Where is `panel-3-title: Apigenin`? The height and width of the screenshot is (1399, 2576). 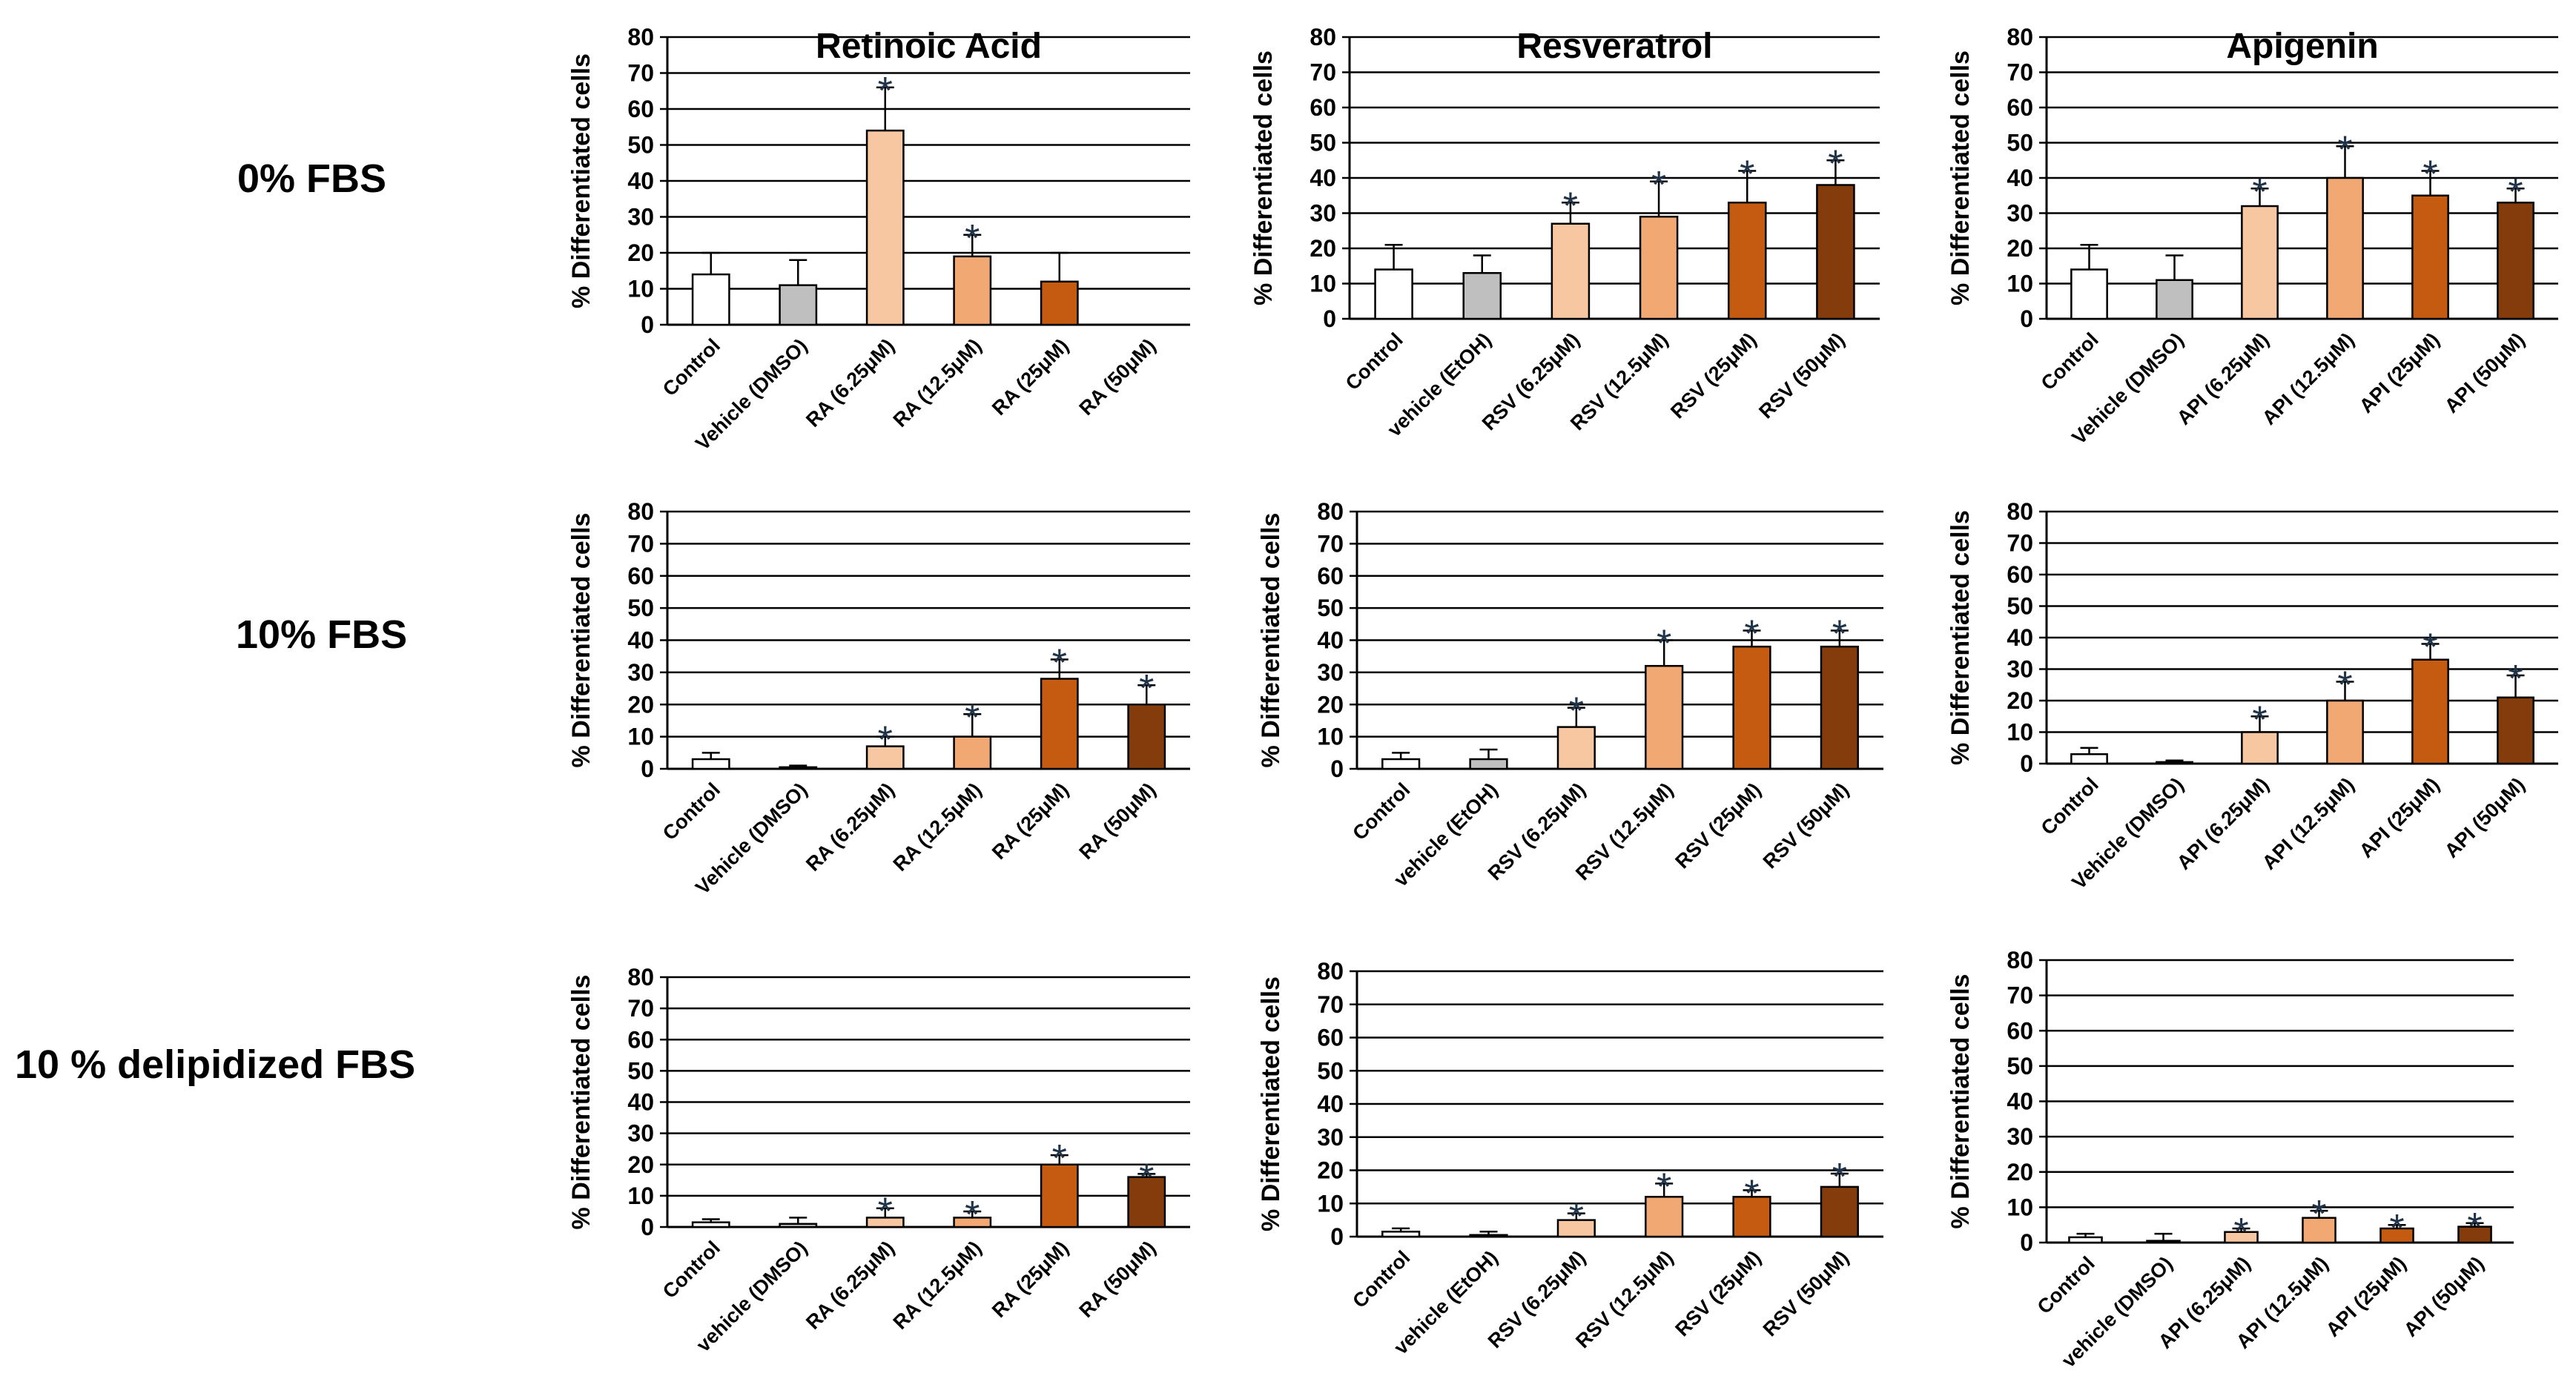
panel-3-title: Apigenin is located at coordinates (2302, 46).